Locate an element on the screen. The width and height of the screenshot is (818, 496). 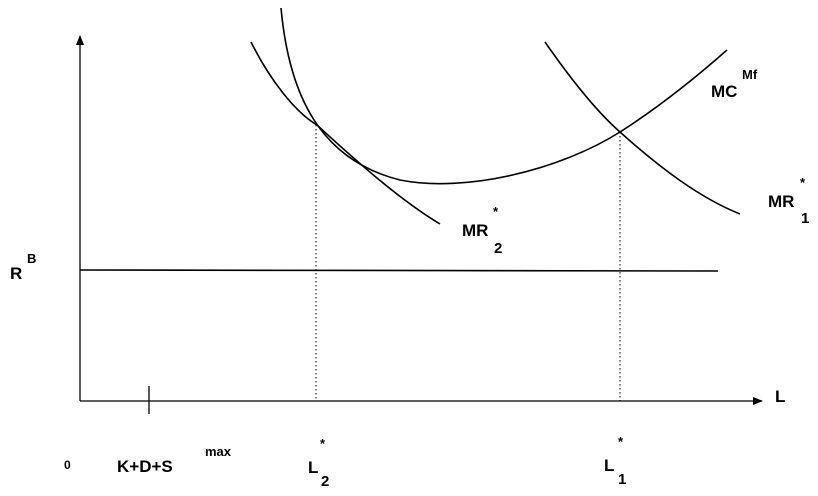
l1-star: * is located at coordinates (621, 441).